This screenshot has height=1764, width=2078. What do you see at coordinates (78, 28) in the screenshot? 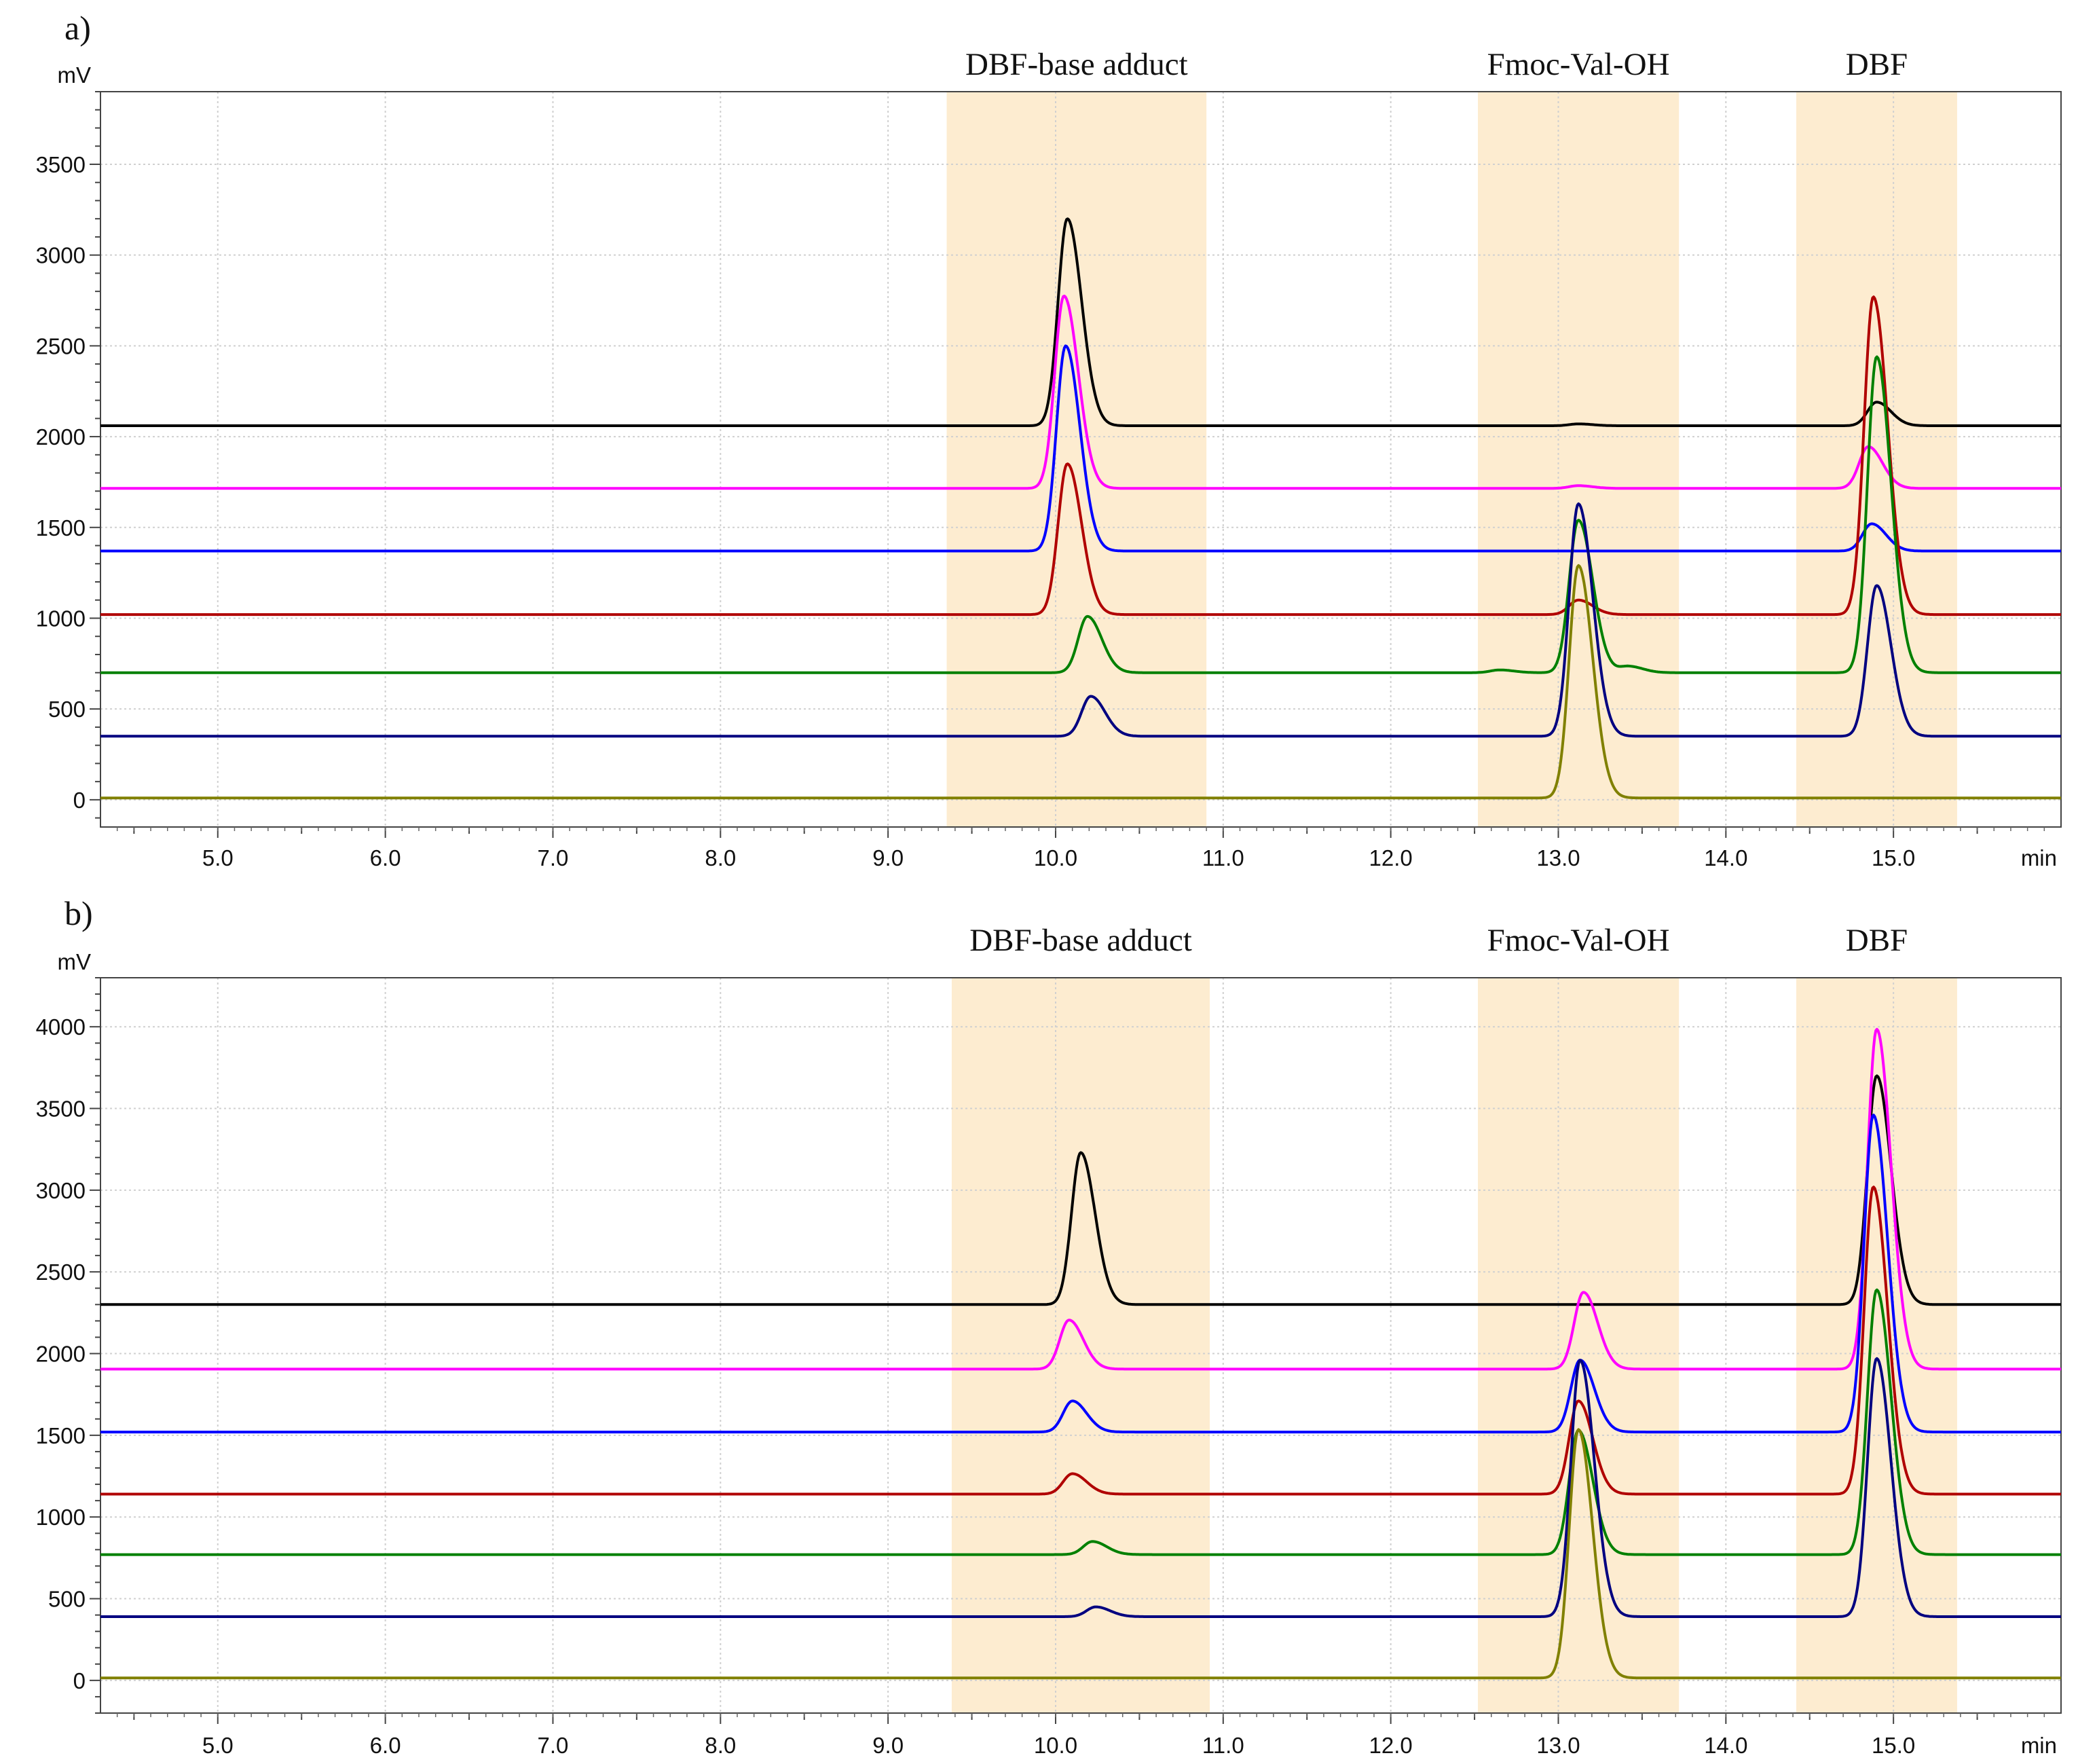
I see `panel-label: a)` at bounding box center [78, 28].